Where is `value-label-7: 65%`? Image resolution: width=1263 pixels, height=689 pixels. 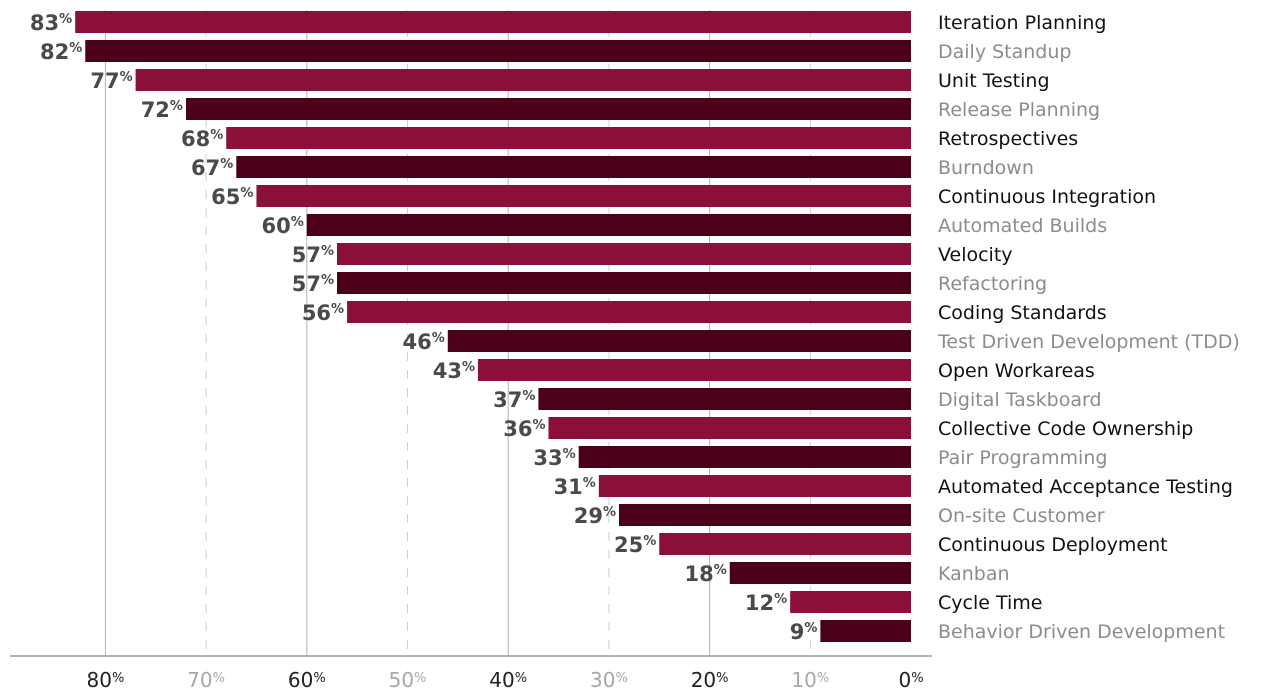 value-label-7: 65% is located at coordinates (232, 197).